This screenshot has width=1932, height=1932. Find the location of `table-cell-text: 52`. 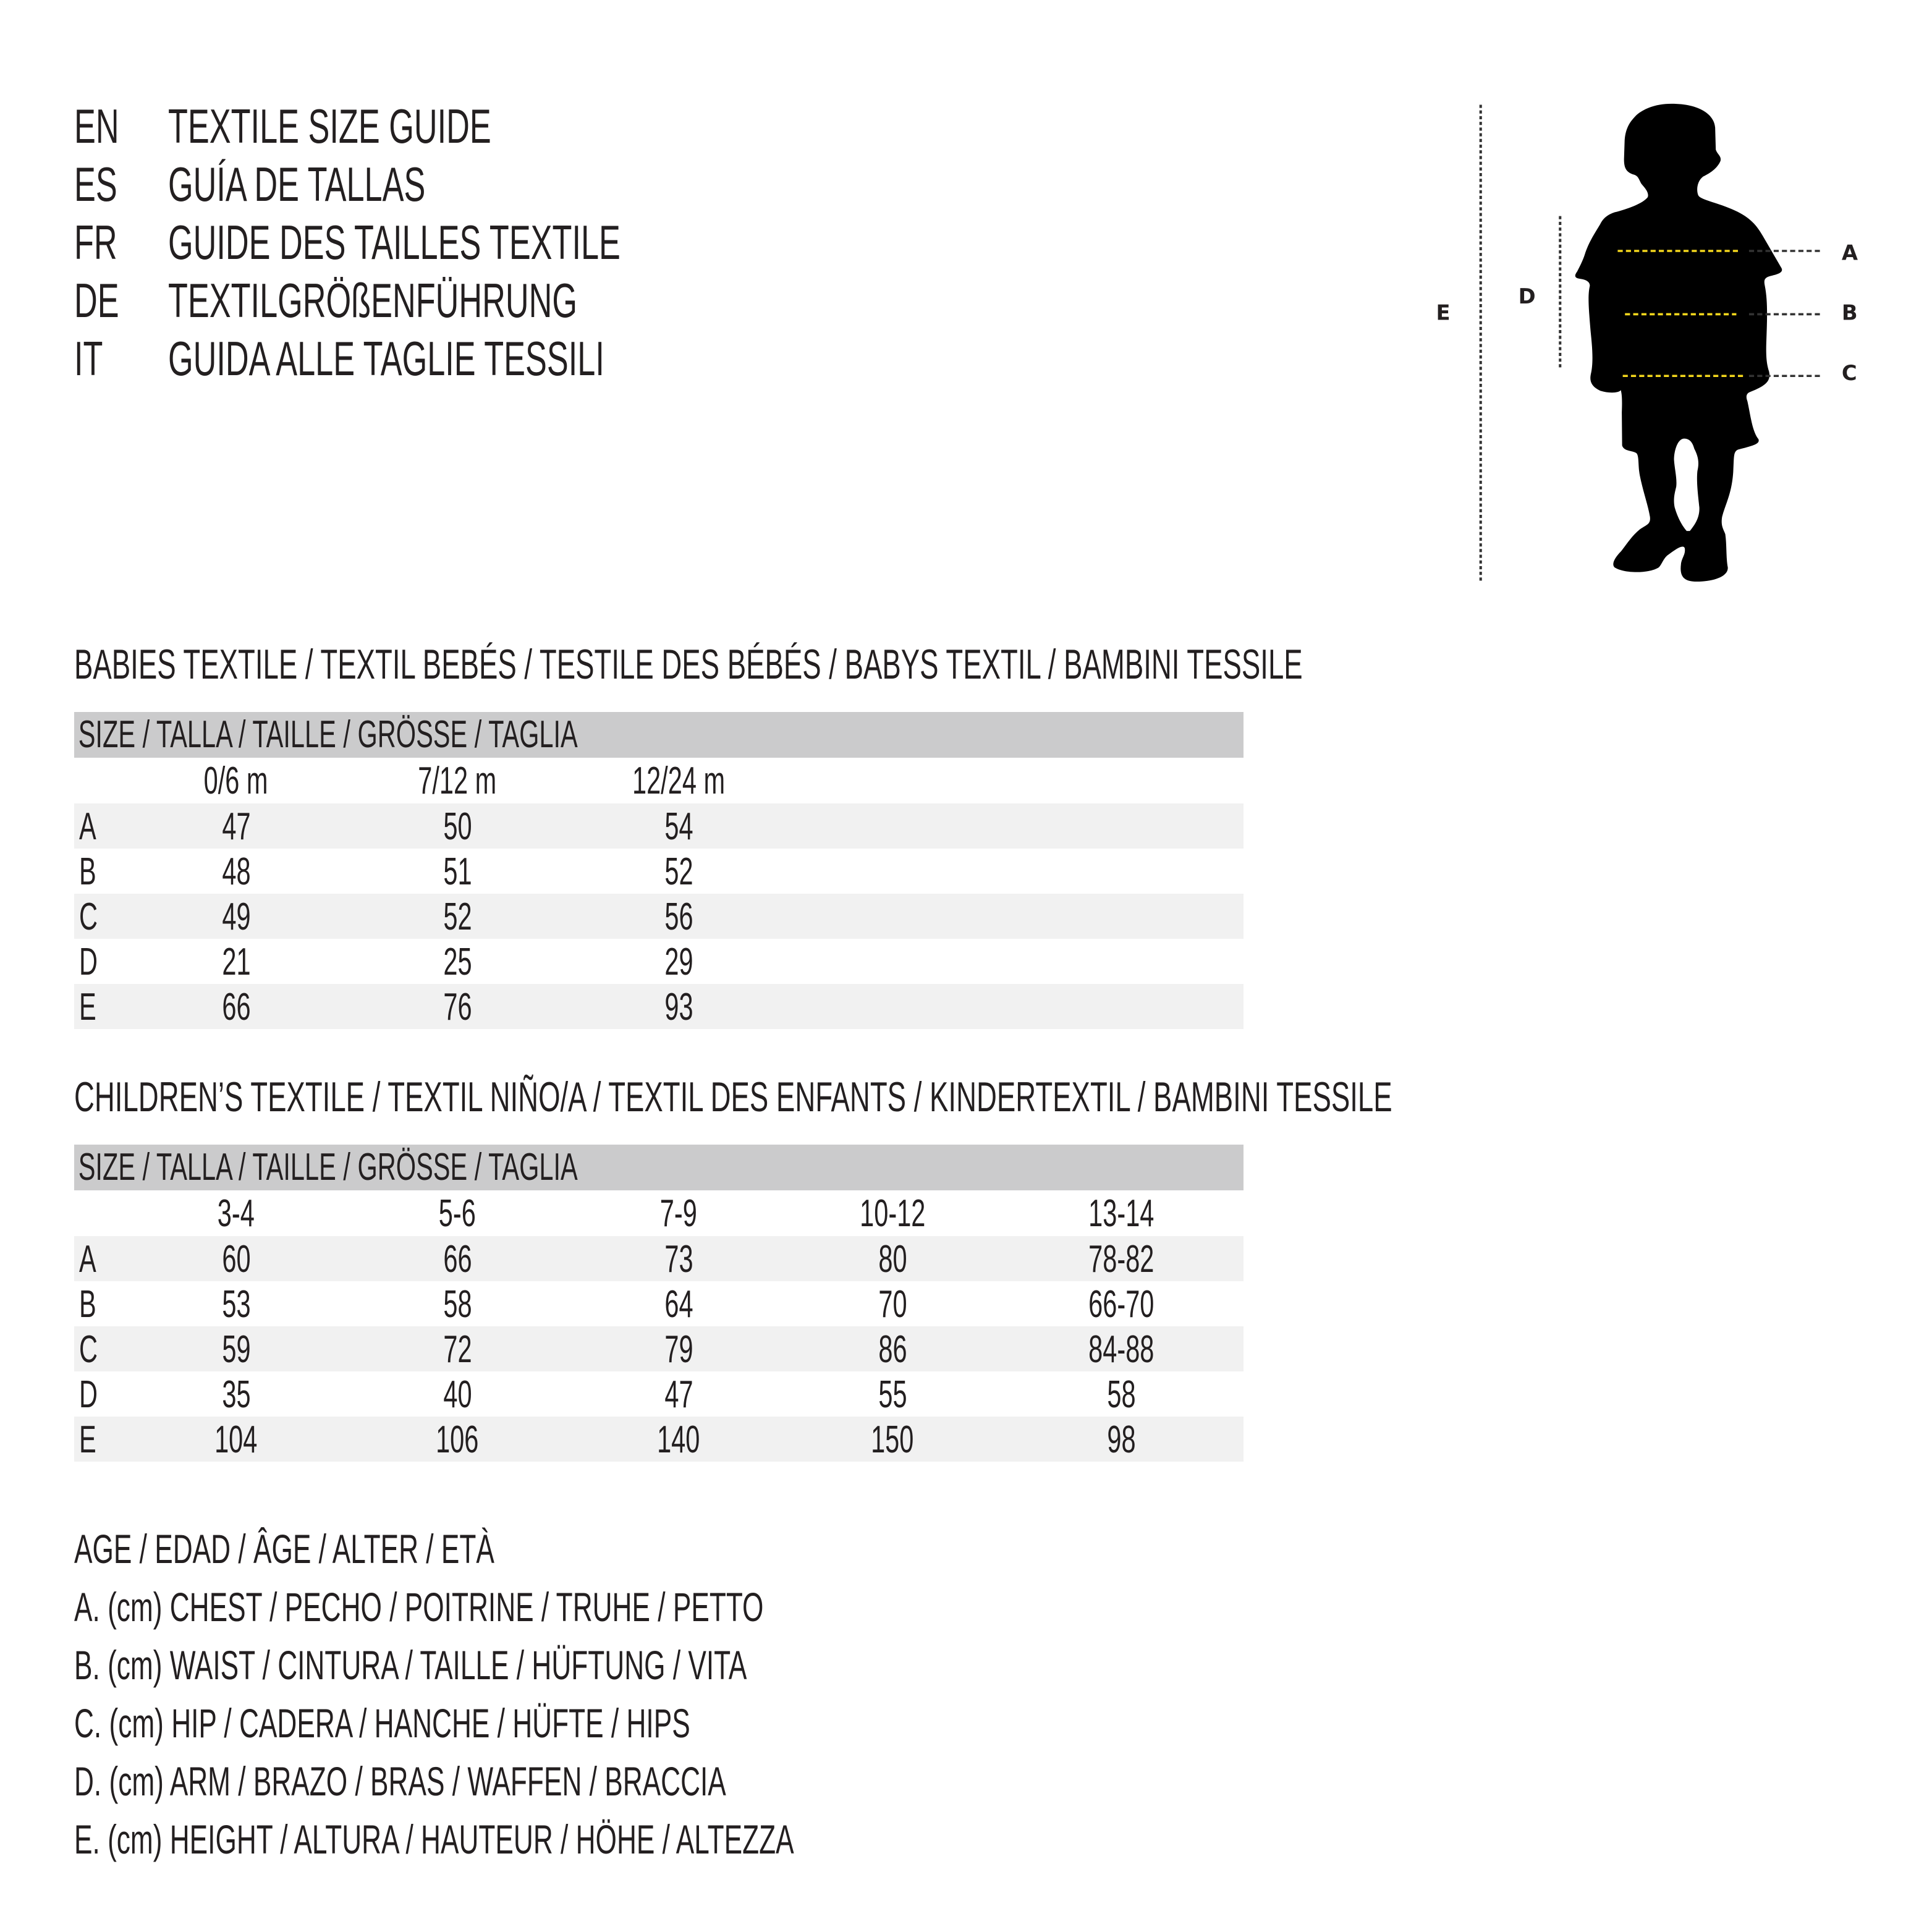

table-cell-text: 52 is located at coordinates (678, 871).